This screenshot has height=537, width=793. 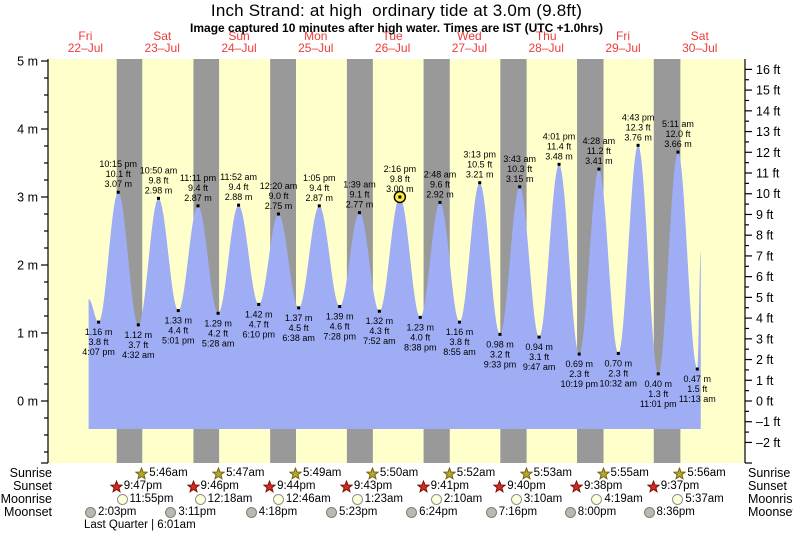 I want to click on tide-annotation: 1.37 m4.5 ft6:38 am, so click(x=298, y=324).